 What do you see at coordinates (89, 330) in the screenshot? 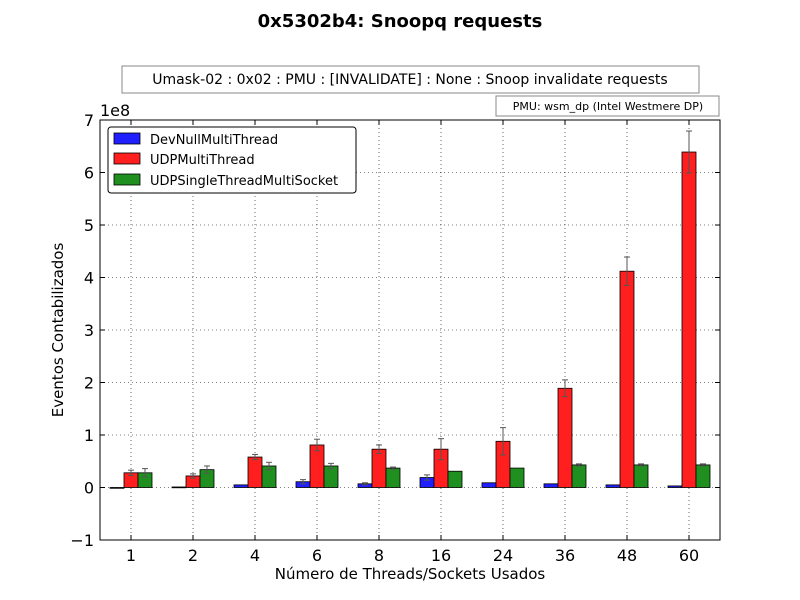
I see `y-tick-label: 3` at bounding box center [89, 330].